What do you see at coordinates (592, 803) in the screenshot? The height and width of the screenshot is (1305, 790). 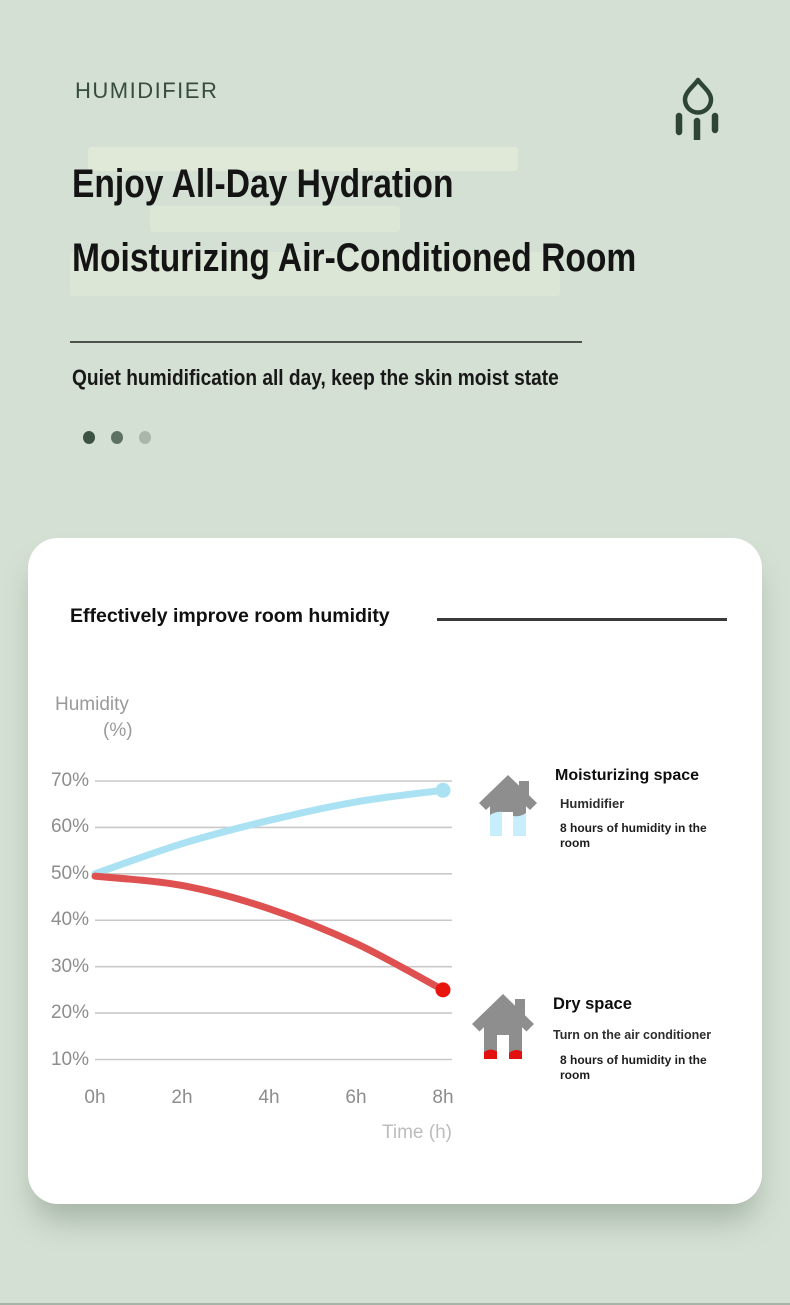 I see `legend-subtitle-moisturizing: Humidifier` at bounding box center [592, 803].